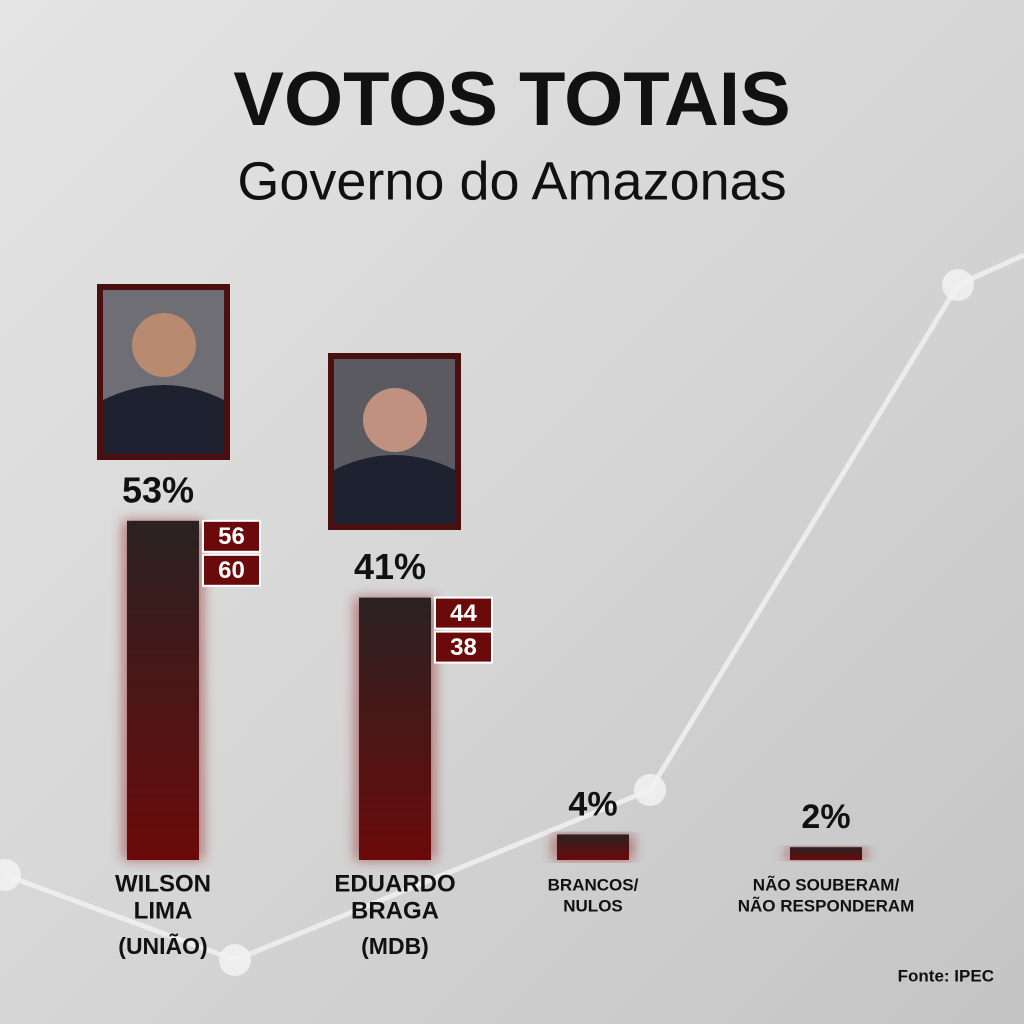 The height and width of the screenshot is (1024, 1024). Describe the element at coordinates (592, 804) in the screenshot. I see `value-label: 4%` at that location.